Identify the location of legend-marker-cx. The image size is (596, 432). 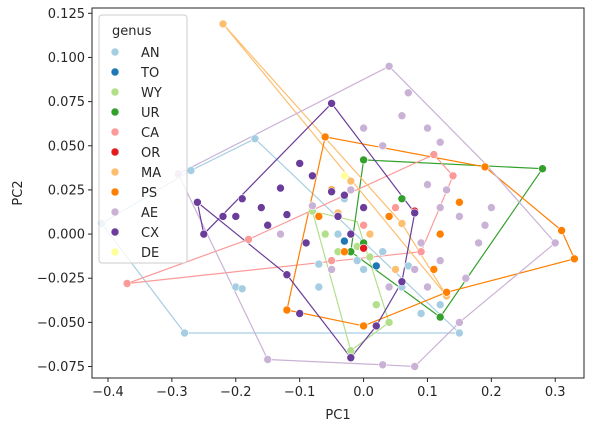
(115, 232).